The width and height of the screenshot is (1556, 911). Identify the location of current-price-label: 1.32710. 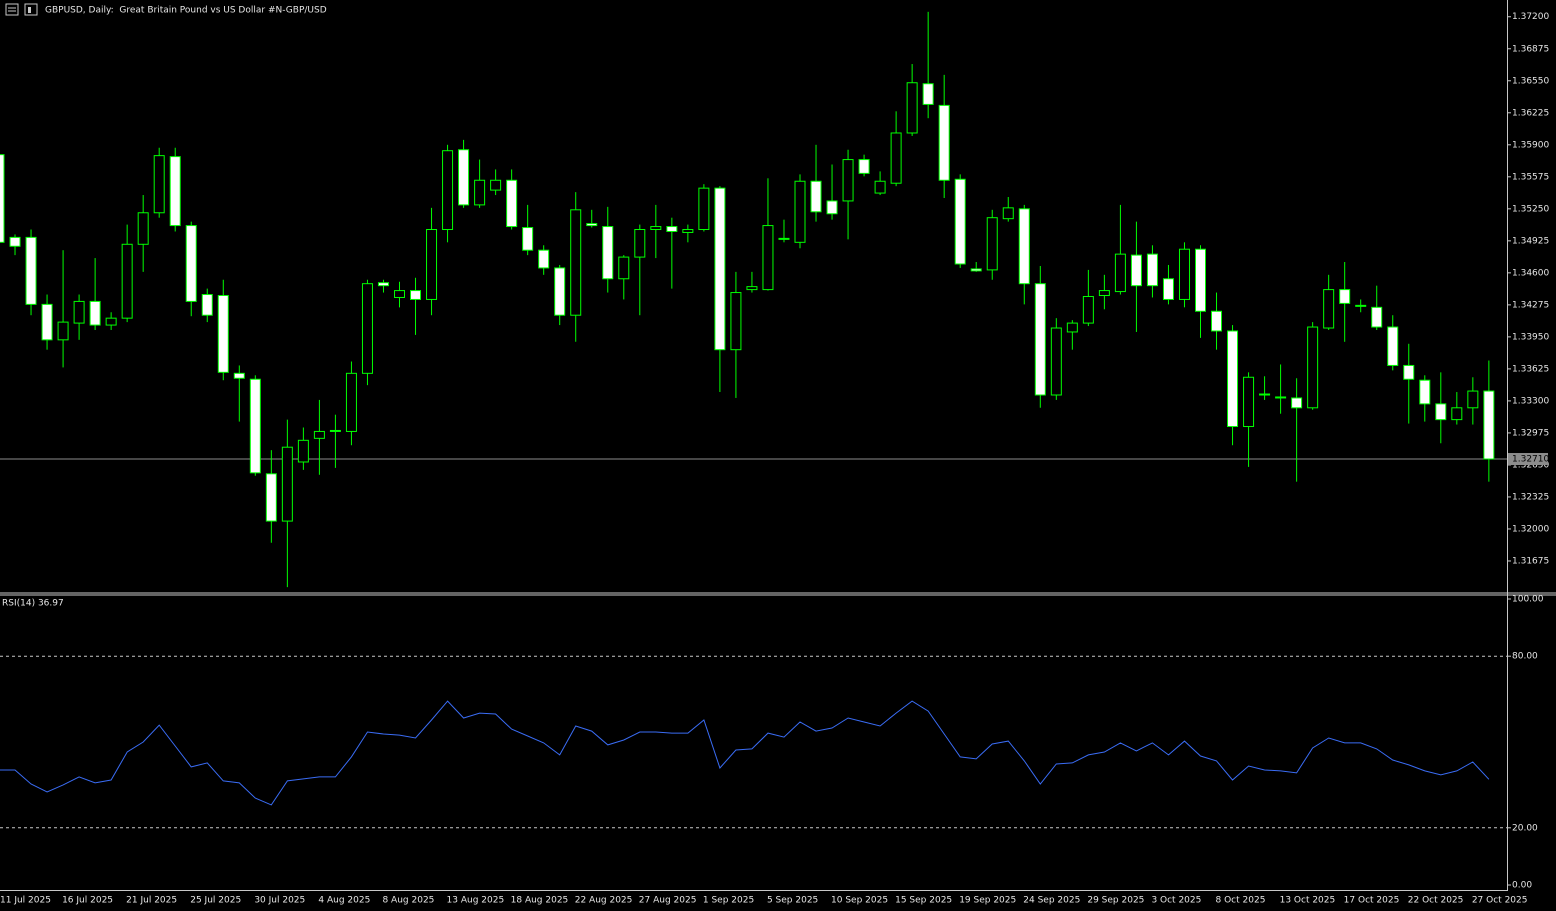
(1530, 460).